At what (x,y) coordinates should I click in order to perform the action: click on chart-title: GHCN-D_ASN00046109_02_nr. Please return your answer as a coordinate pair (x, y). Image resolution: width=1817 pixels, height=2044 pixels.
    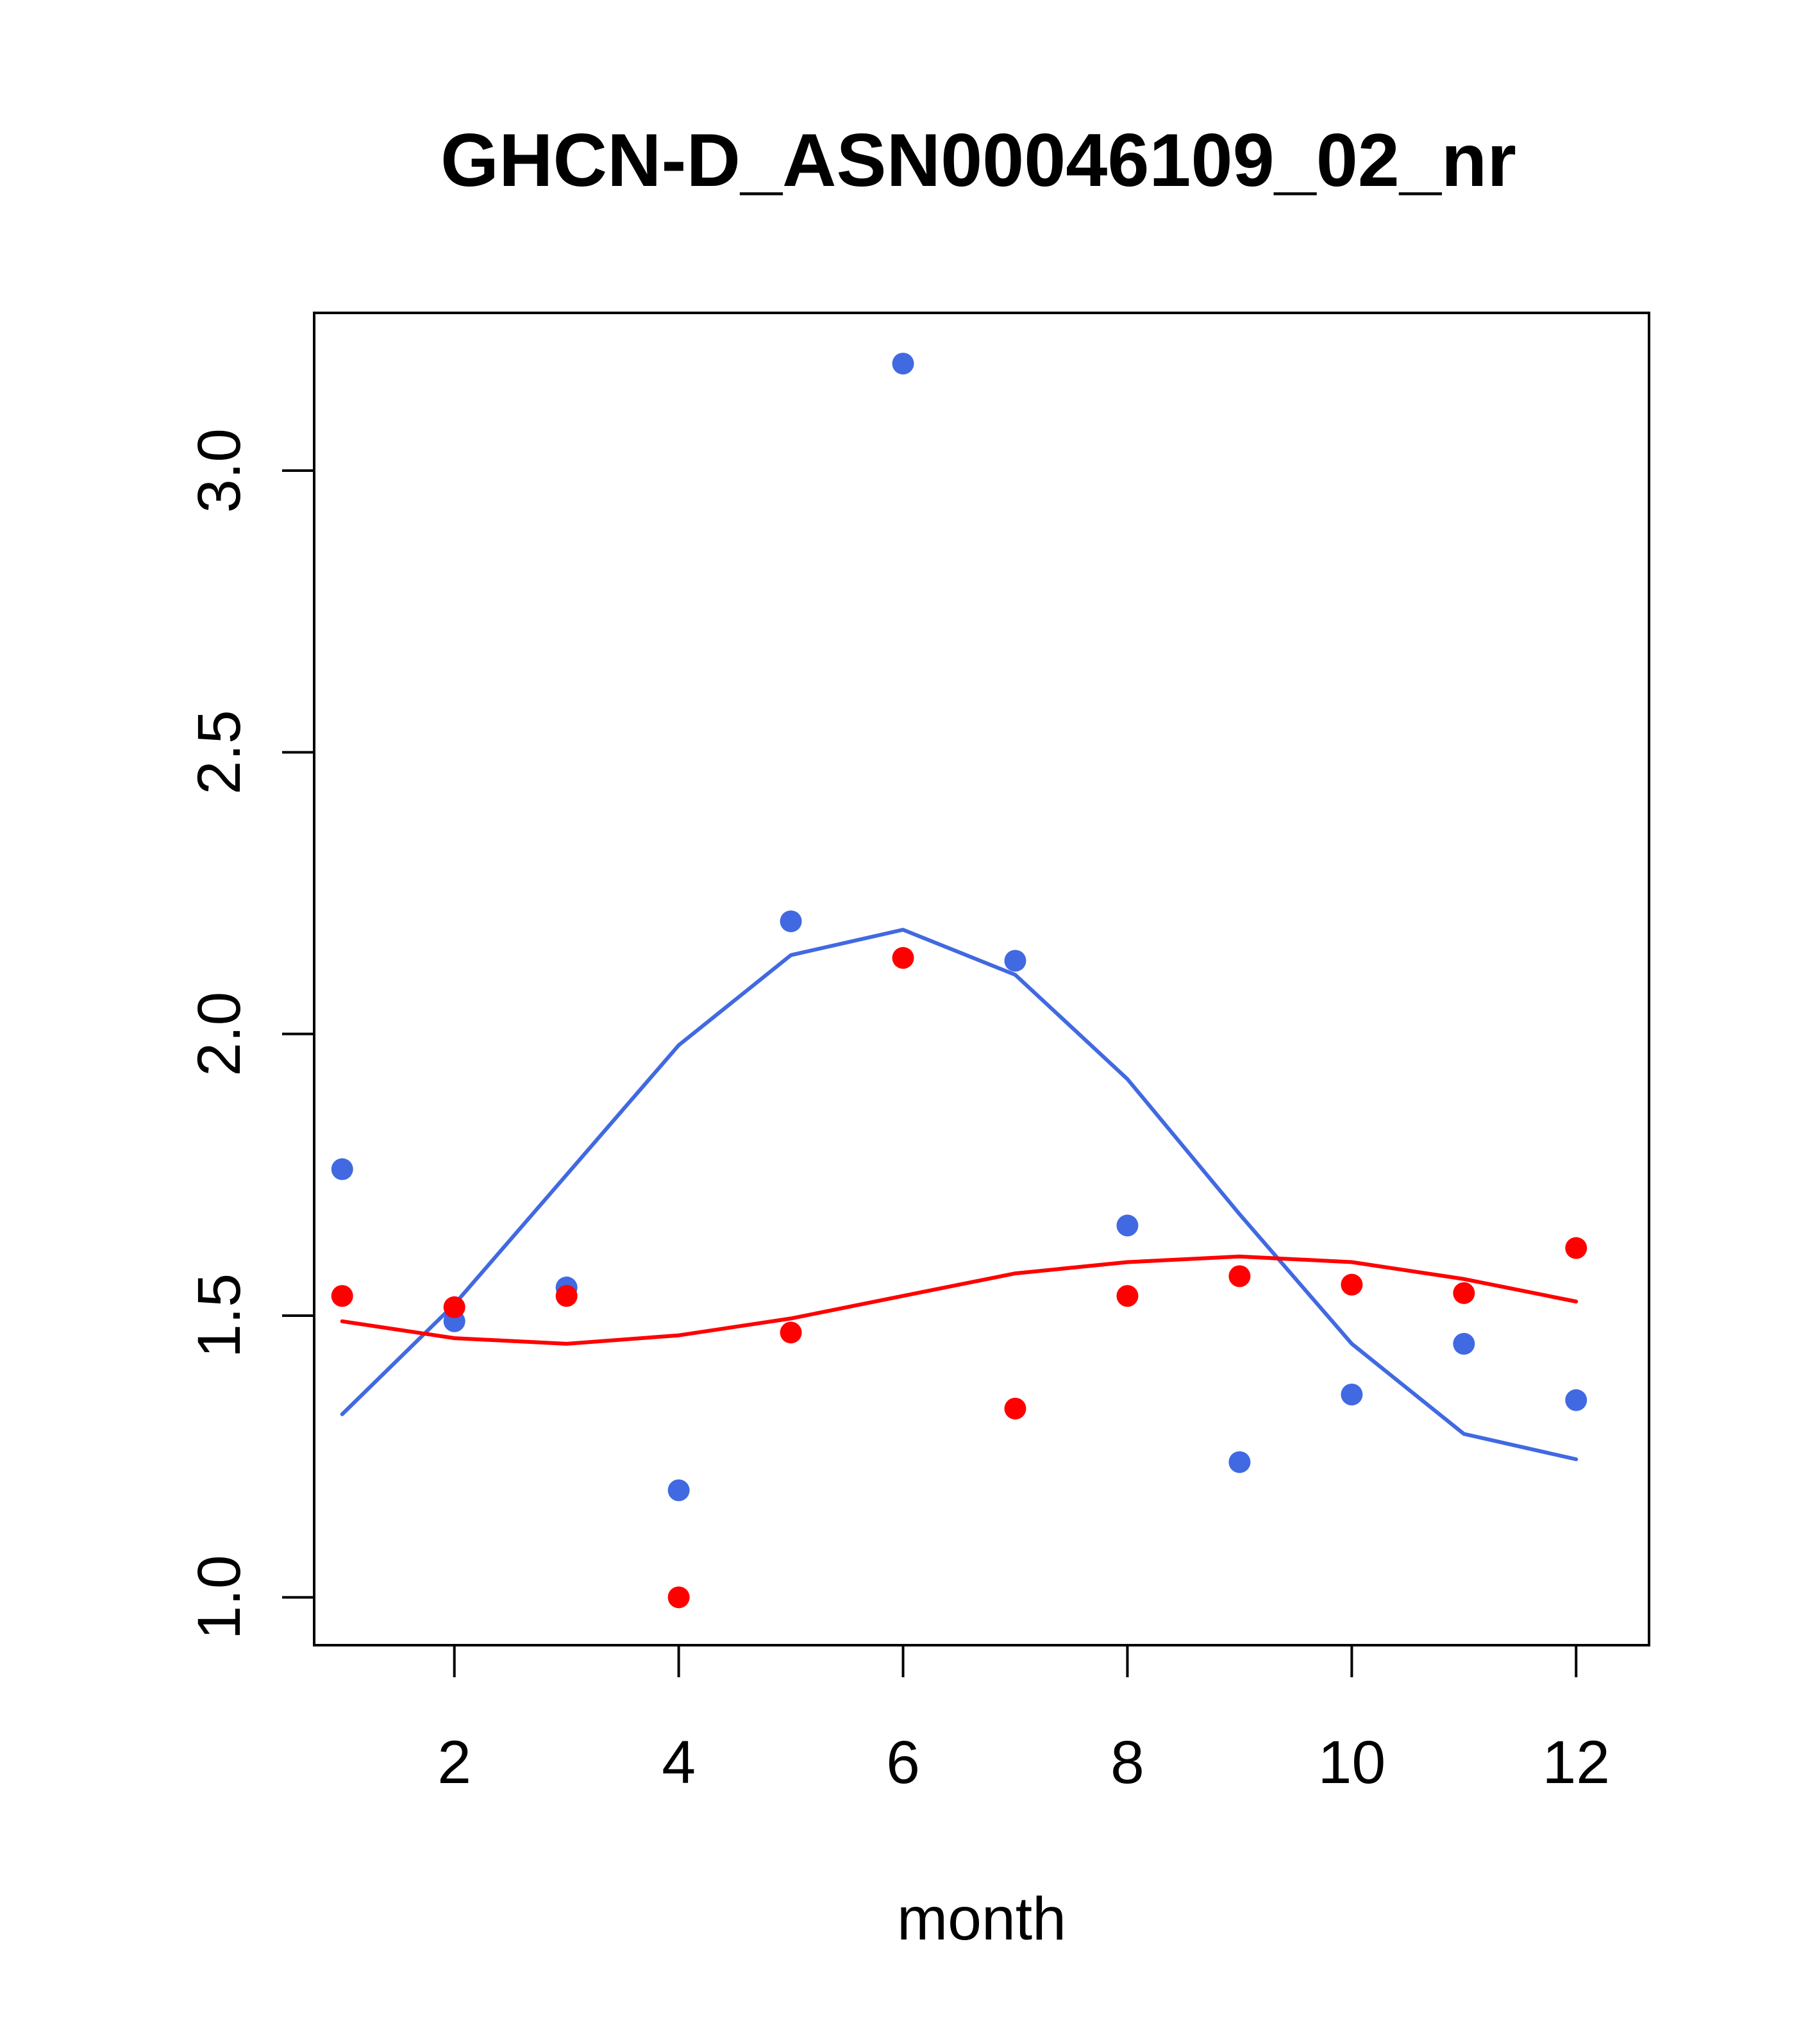
    Looking at the image, I should click on (978, 160).